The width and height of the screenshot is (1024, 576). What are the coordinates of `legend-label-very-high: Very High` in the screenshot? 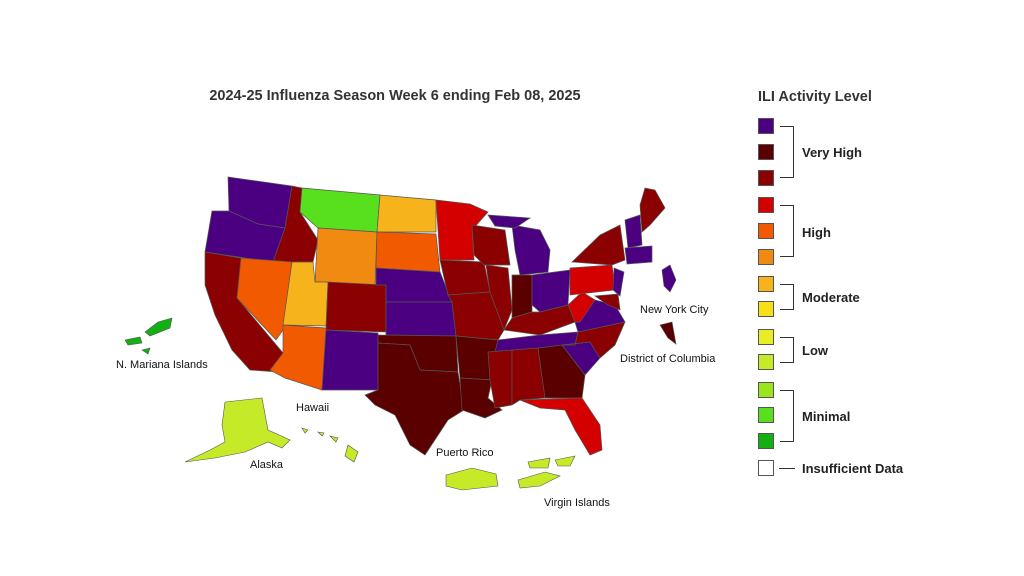 It's located at (832, 152).